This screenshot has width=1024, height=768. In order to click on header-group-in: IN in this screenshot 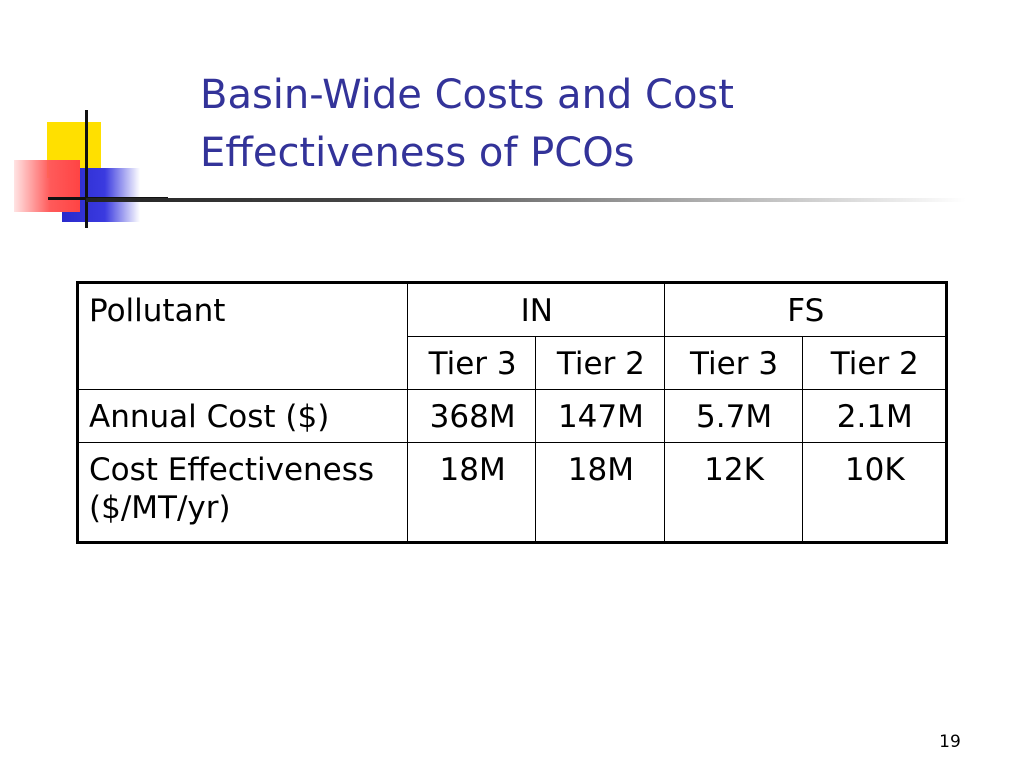, I will do `click(535, 309)`.